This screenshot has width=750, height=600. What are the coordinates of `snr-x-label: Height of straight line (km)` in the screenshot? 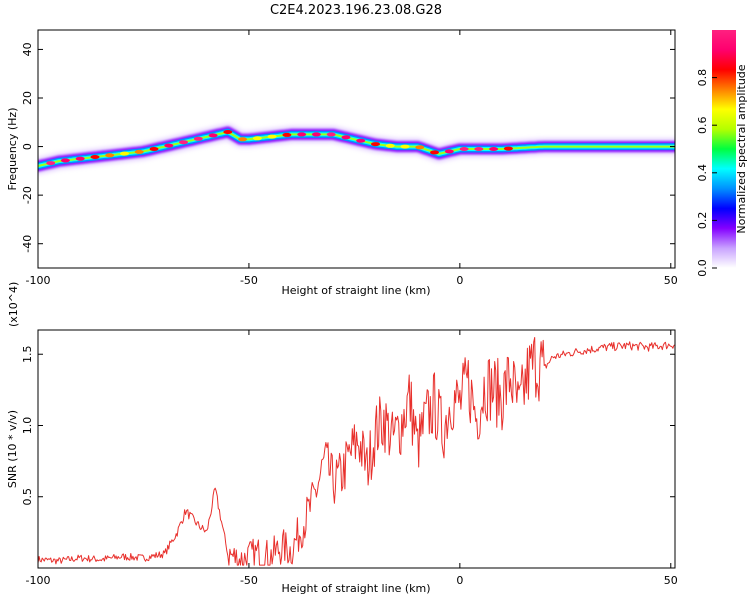 It's located at (355, 588).